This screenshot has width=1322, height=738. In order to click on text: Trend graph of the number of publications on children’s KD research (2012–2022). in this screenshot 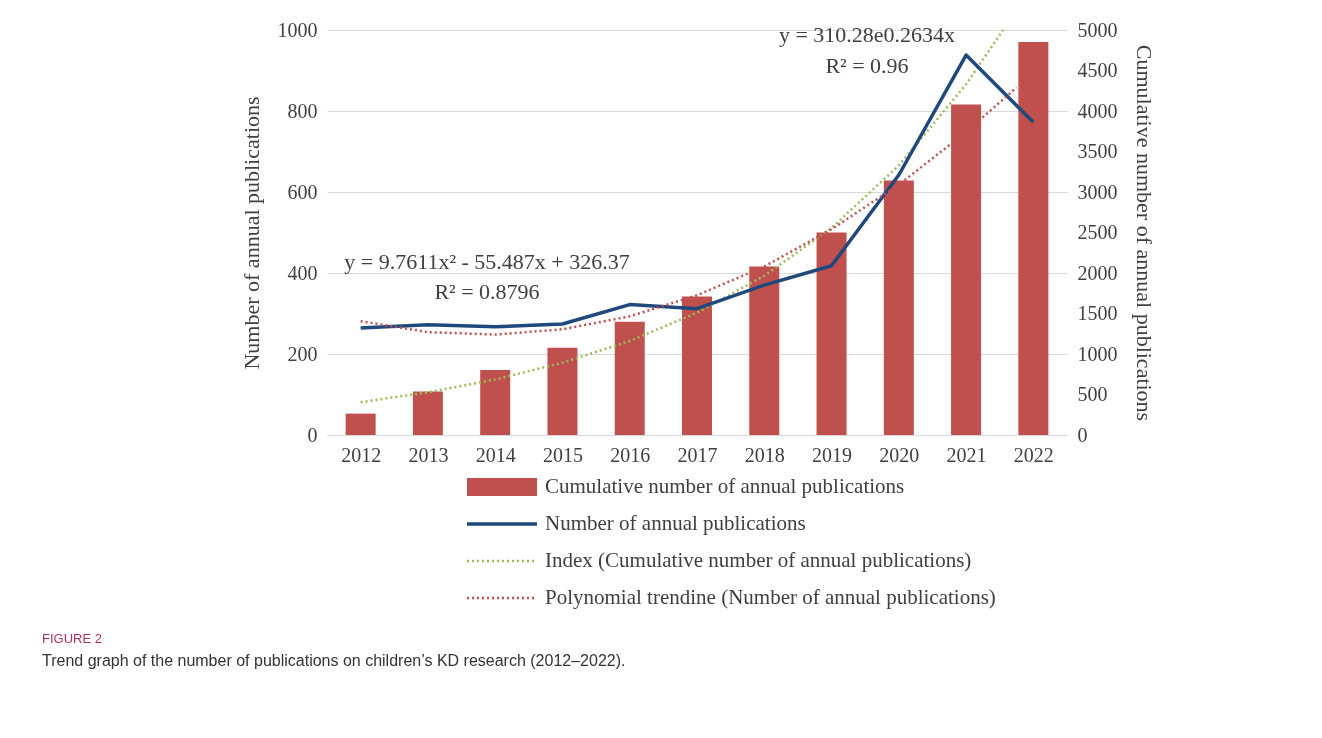, I will do `click(334, 660)`.